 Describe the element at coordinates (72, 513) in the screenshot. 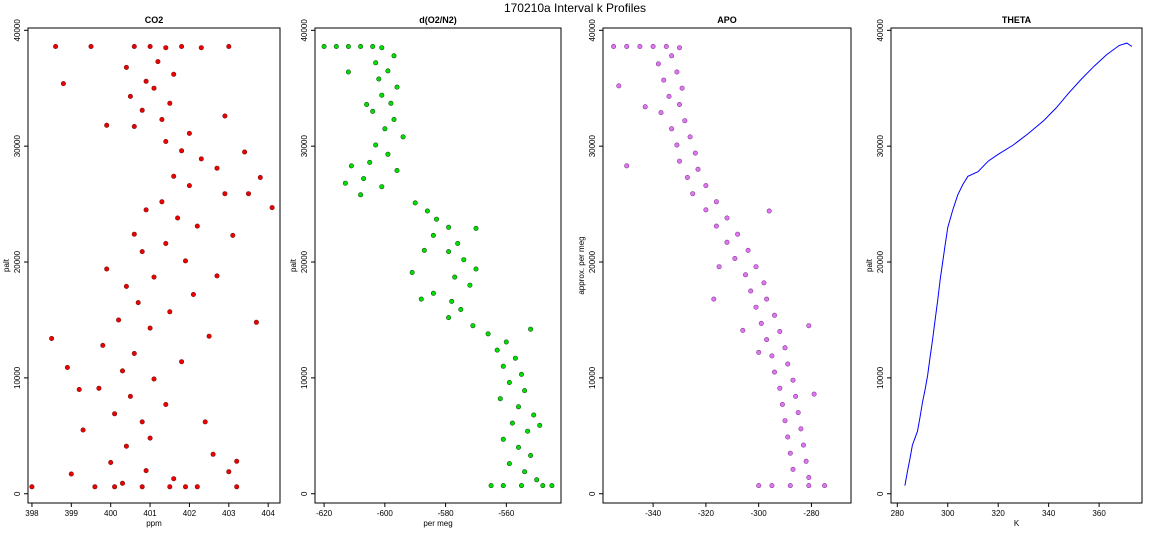

I see `x-tick-label: 399` at that location.